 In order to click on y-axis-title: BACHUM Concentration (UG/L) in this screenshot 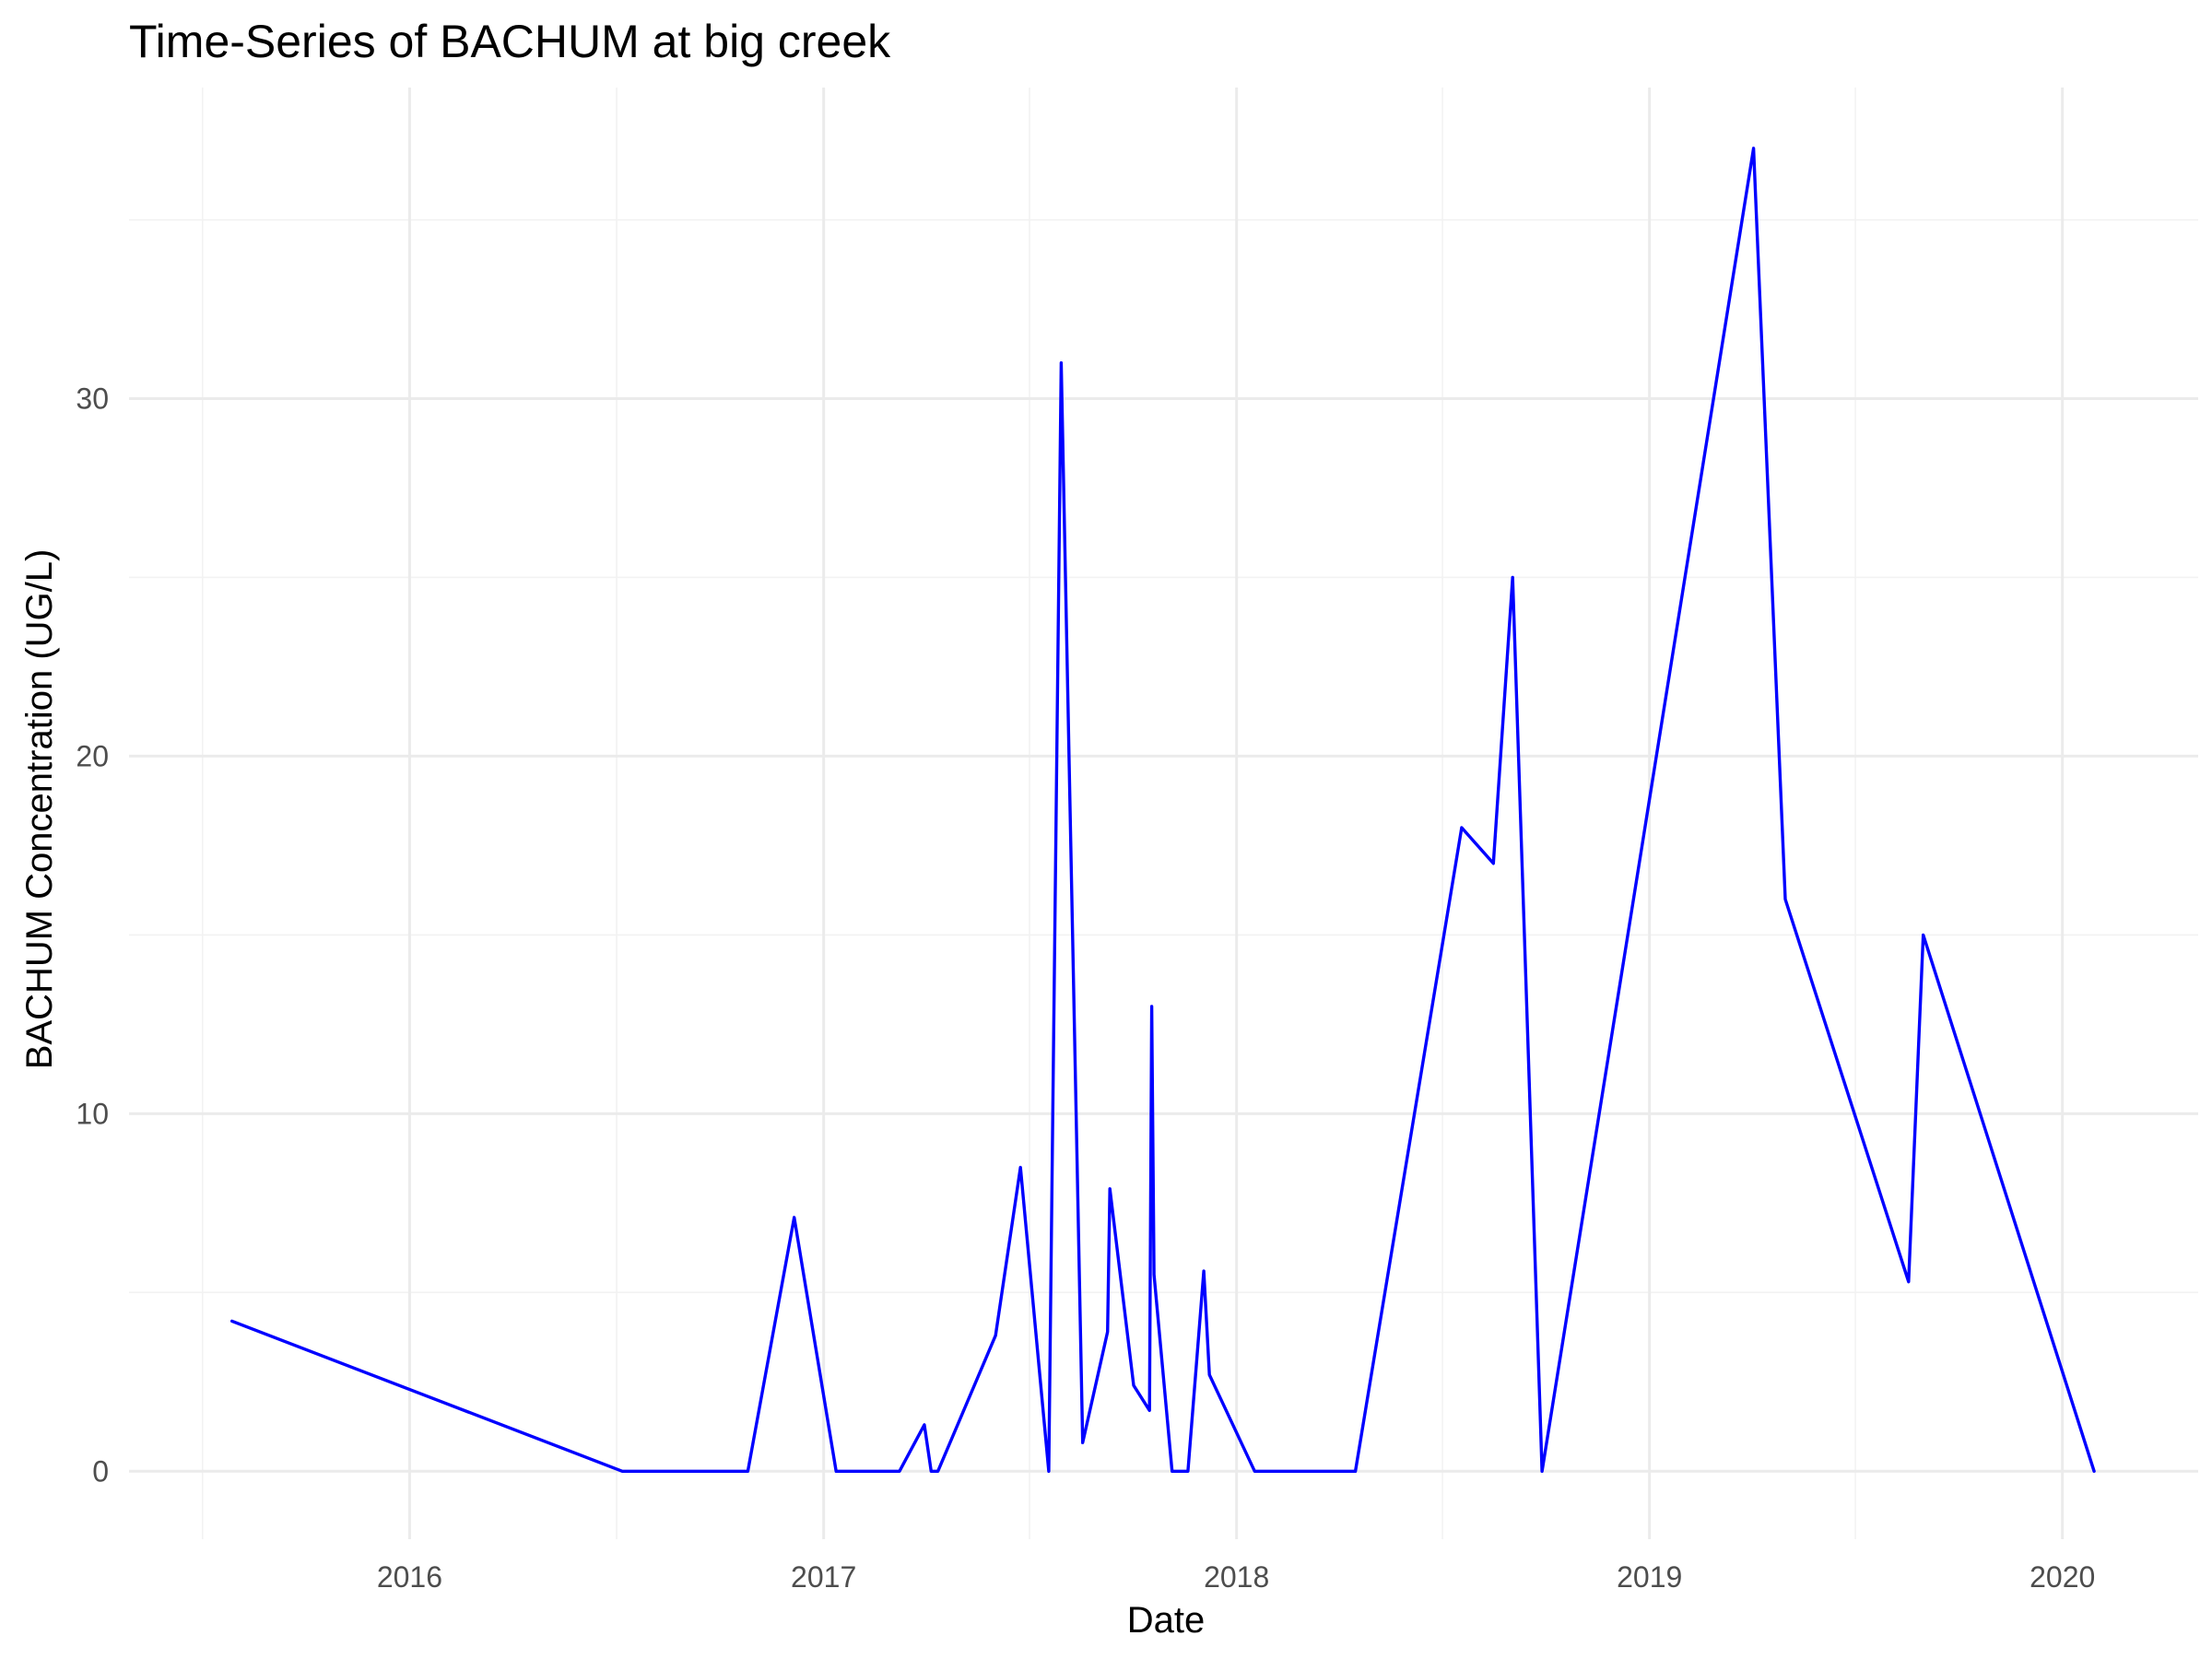, I will do `click(39, 809)`.